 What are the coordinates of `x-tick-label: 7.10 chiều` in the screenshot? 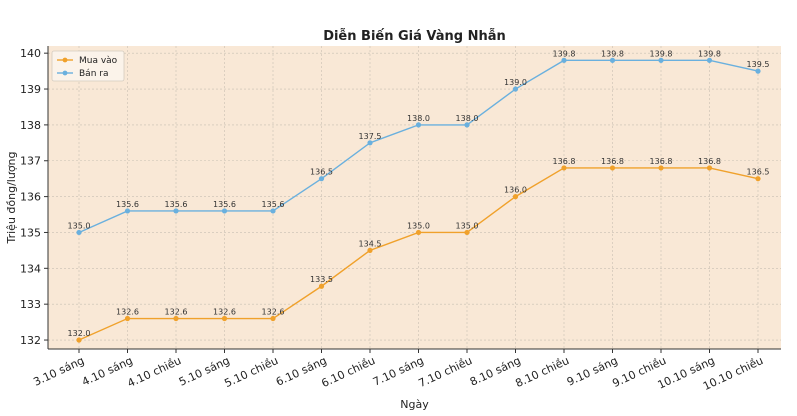 It's located at (445, 372).